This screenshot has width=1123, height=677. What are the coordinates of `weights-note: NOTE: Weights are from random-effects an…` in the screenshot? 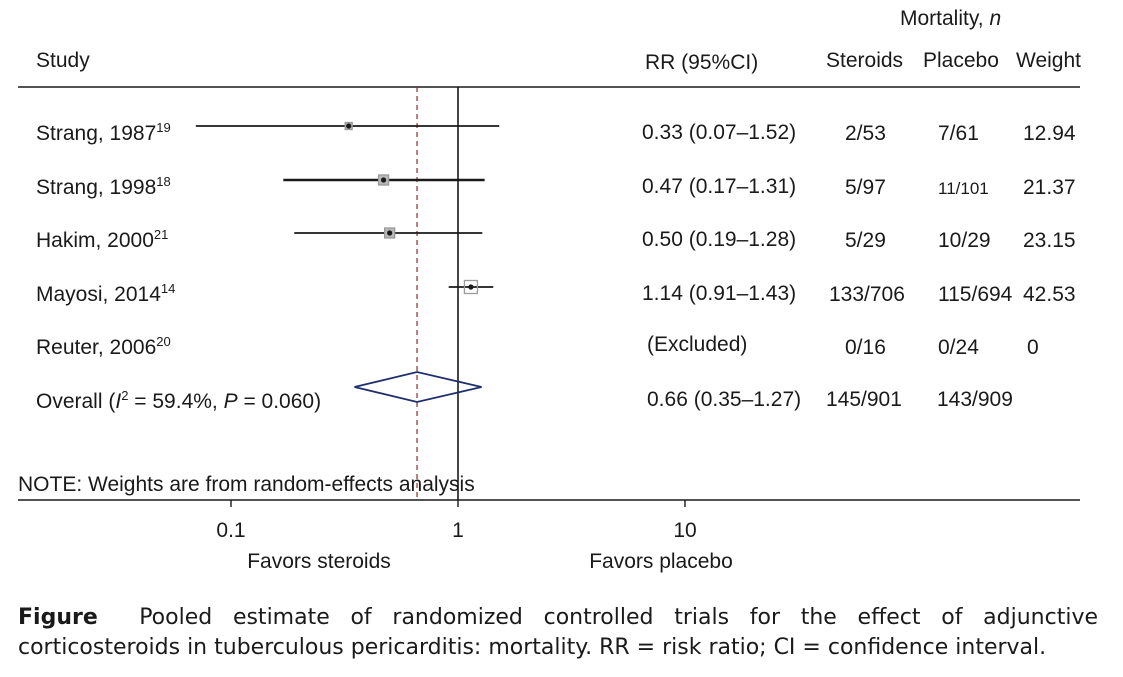 It's located at (246, 484).